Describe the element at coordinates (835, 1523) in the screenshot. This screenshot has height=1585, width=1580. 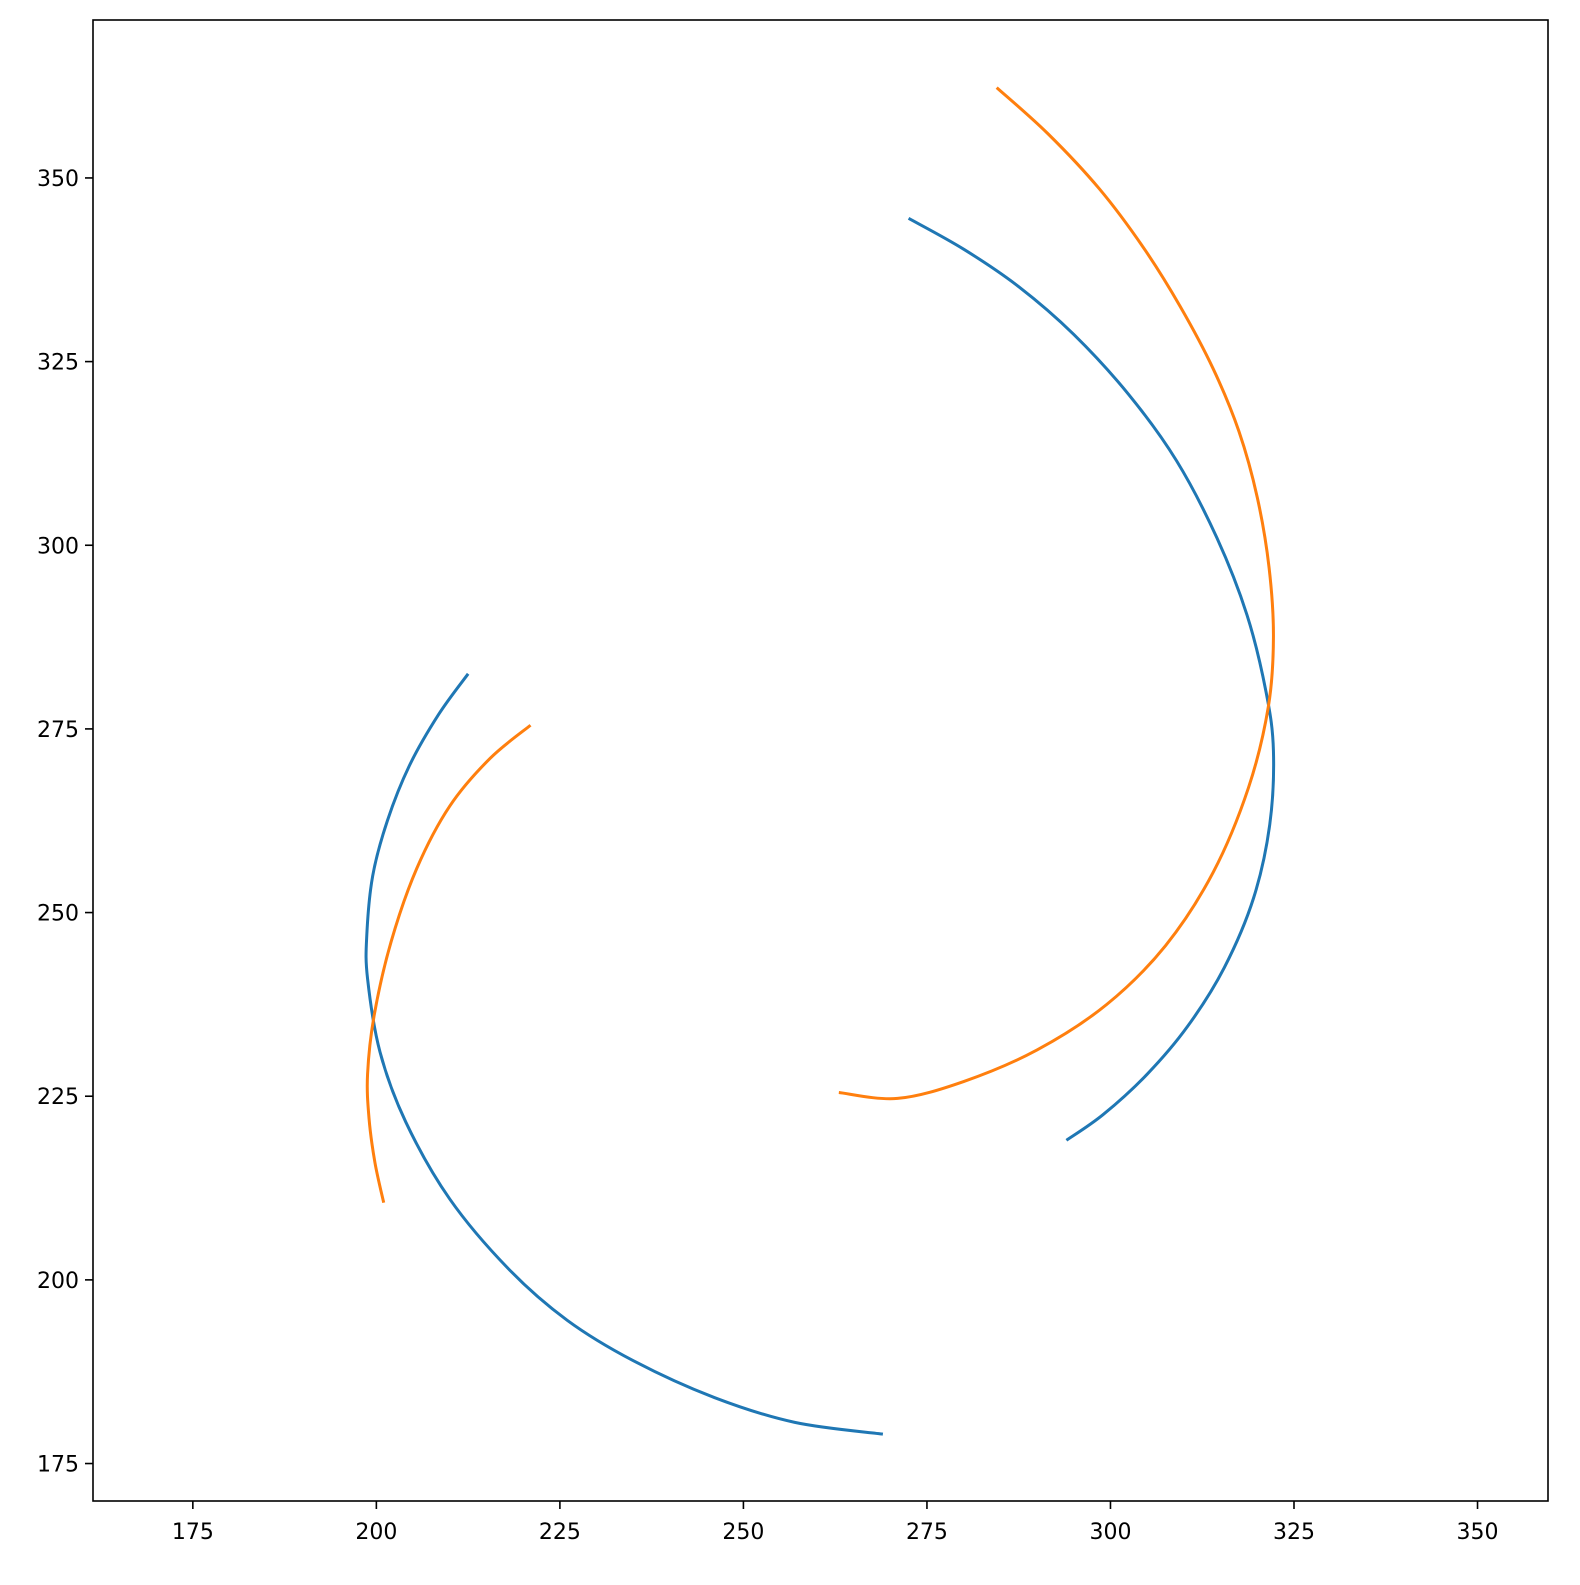
I see `x-axis-ticks: 175 200 225 250 275 300 325 350` at that location.